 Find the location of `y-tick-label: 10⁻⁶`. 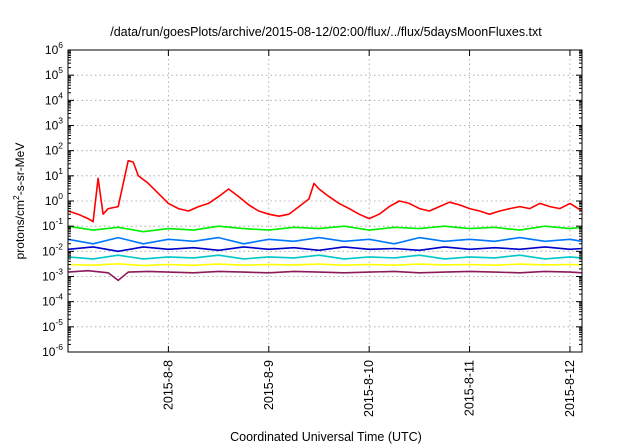

y-tick-label: 10⁻⁶ is located at coordinates (52, 350).